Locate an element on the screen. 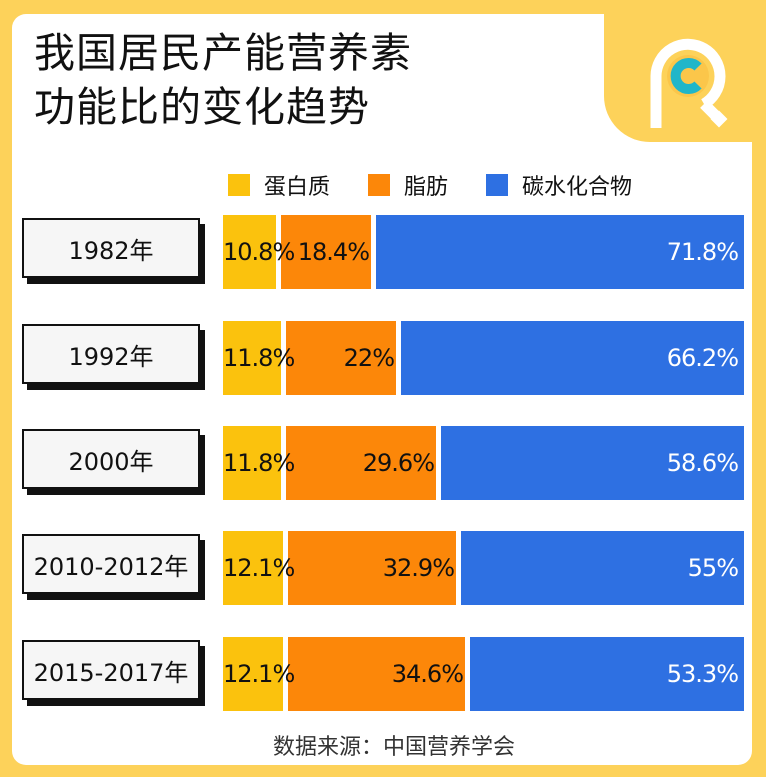  stacked-bar: 11.8% 29.6% 58.6% is located at coordinates (483, 463).